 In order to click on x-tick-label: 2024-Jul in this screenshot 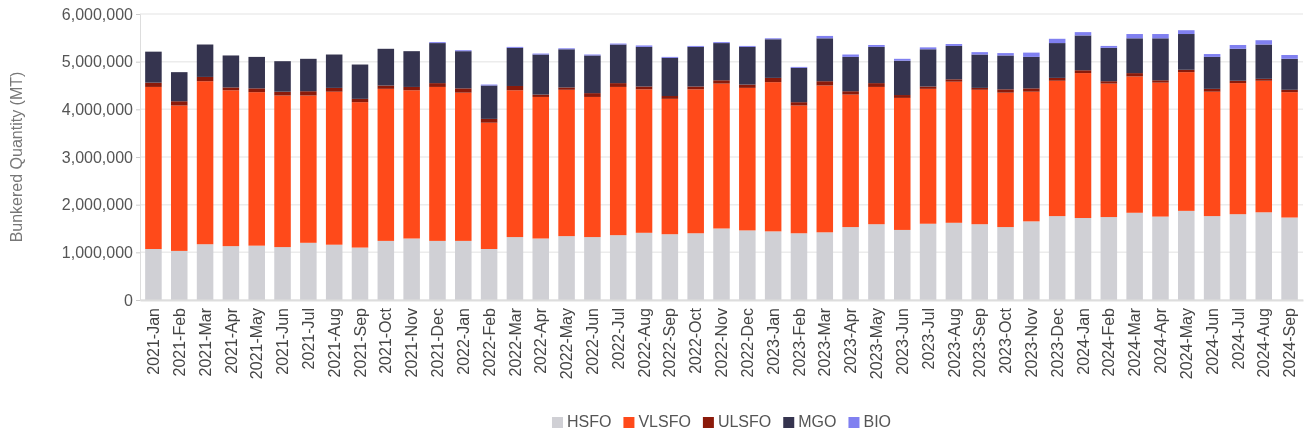, I will do `click(1238, 339)`.